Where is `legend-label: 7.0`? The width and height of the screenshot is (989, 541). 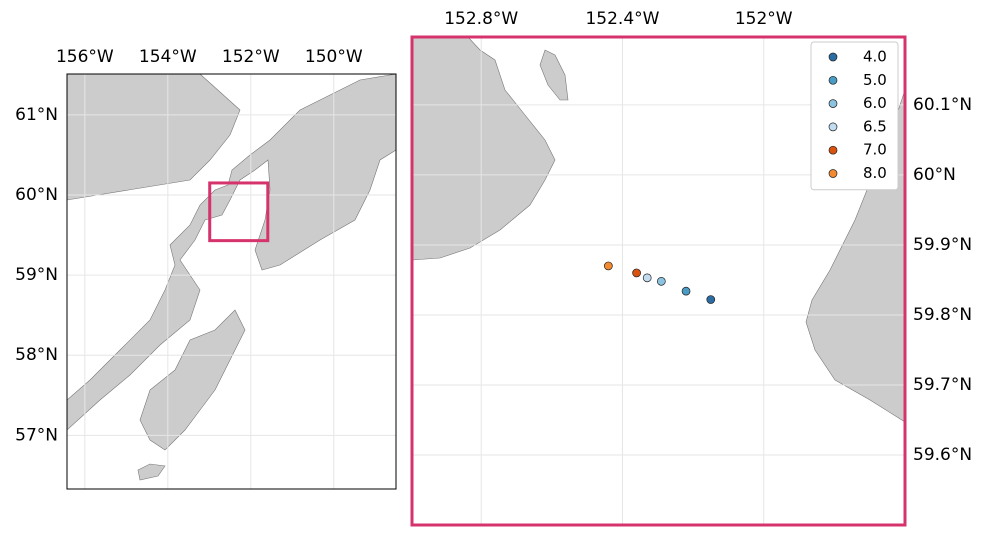
legend-label: 7.0 is located at coordinates (875, 150).